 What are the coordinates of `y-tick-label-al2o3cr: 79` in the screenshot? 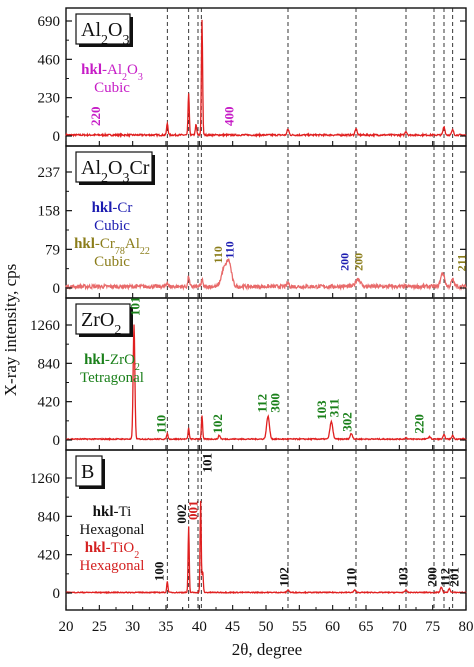 It's located at (52, 250).